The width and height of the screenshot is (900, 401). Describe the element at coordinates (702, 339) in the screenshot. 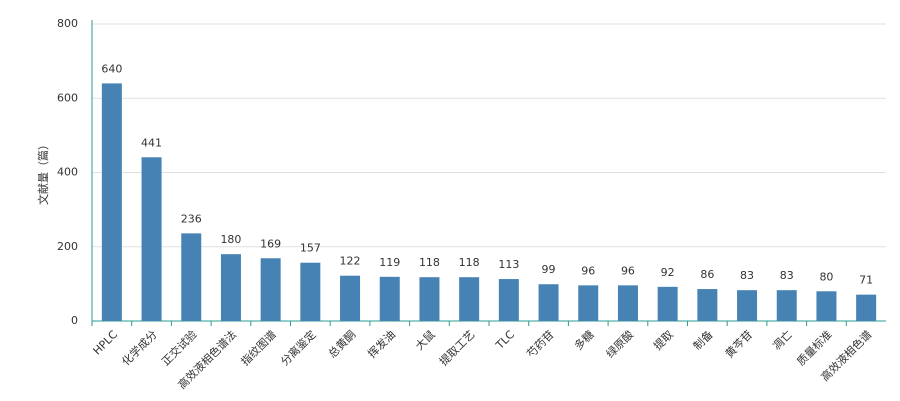

I see `x-tick-label: 制备` at that location.